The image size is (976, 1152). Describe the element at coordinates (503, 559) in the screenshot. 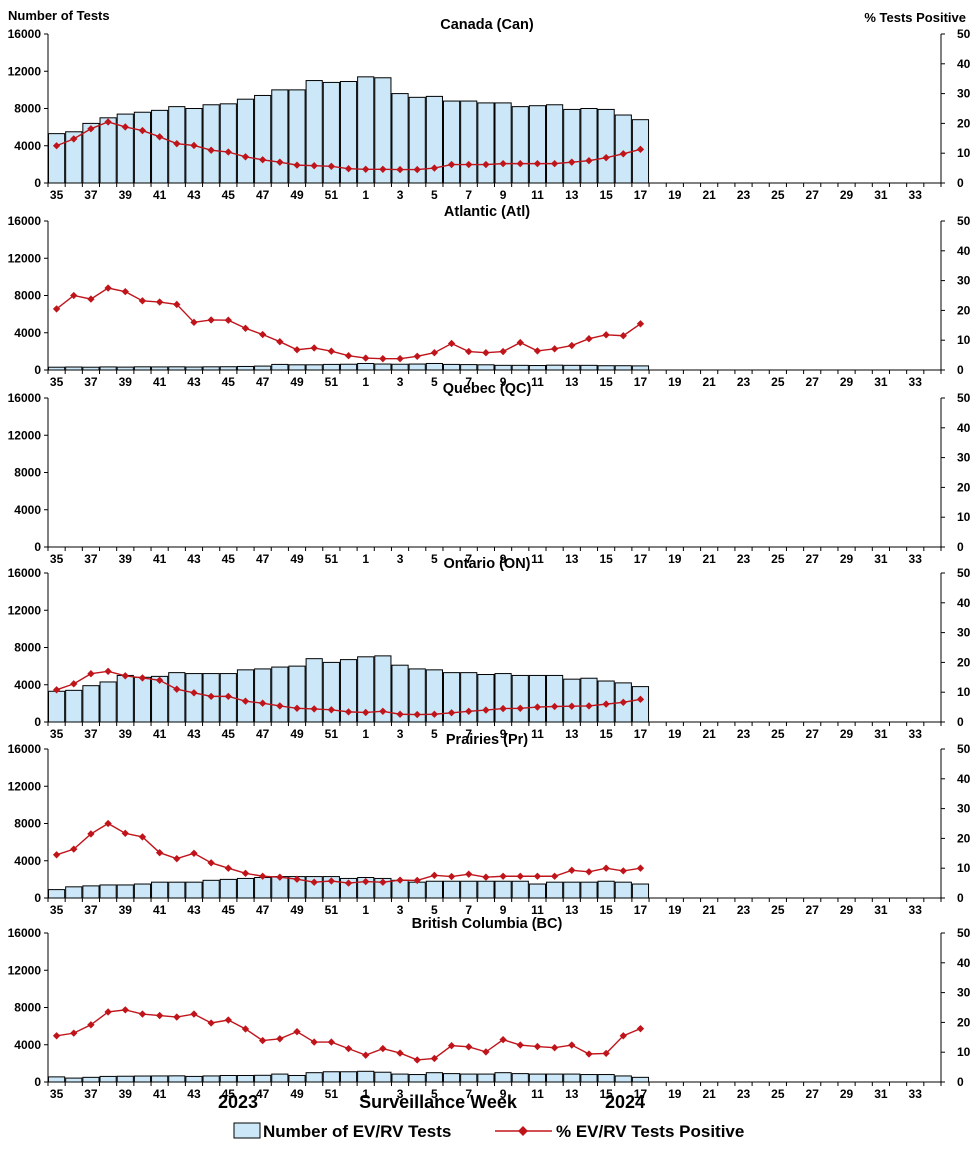

I see `x-tick-label: 9` at that location.